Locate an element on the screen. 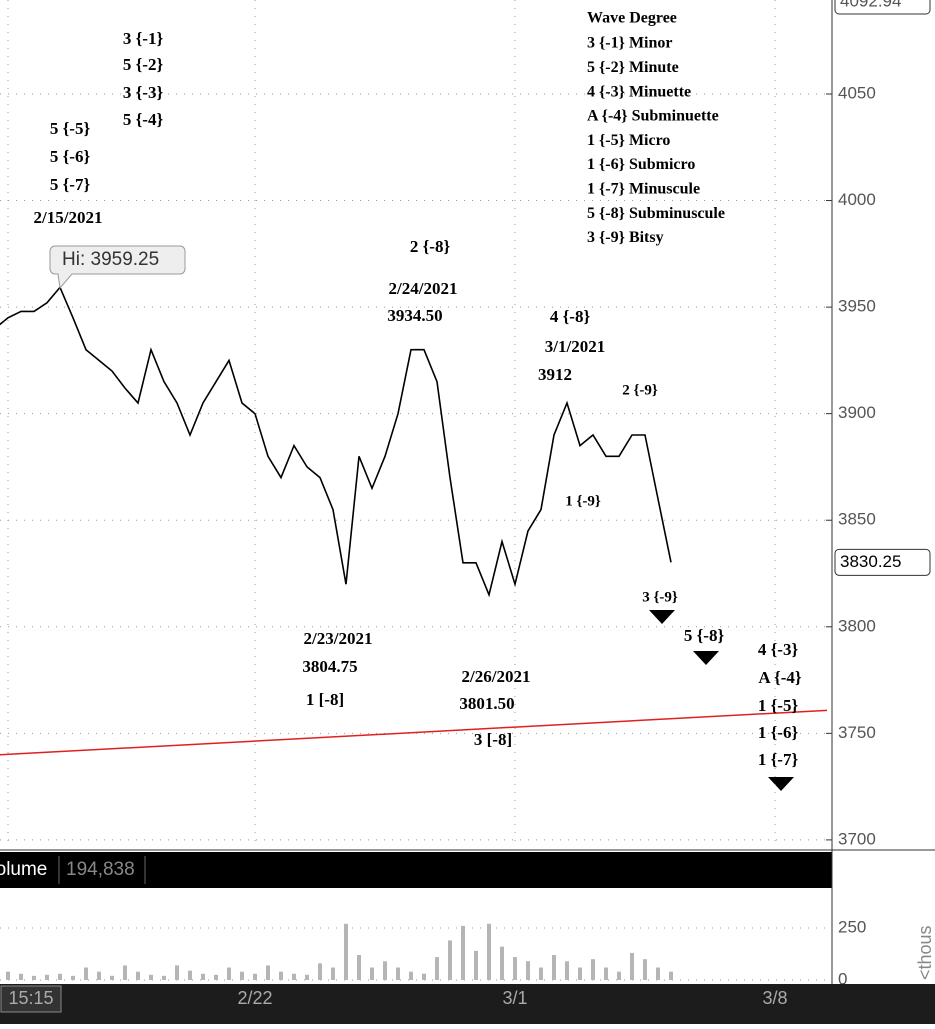 This screenshot has width=935, height=1029. wave-label: 5 {-4} is located at coordinates (143, 119).